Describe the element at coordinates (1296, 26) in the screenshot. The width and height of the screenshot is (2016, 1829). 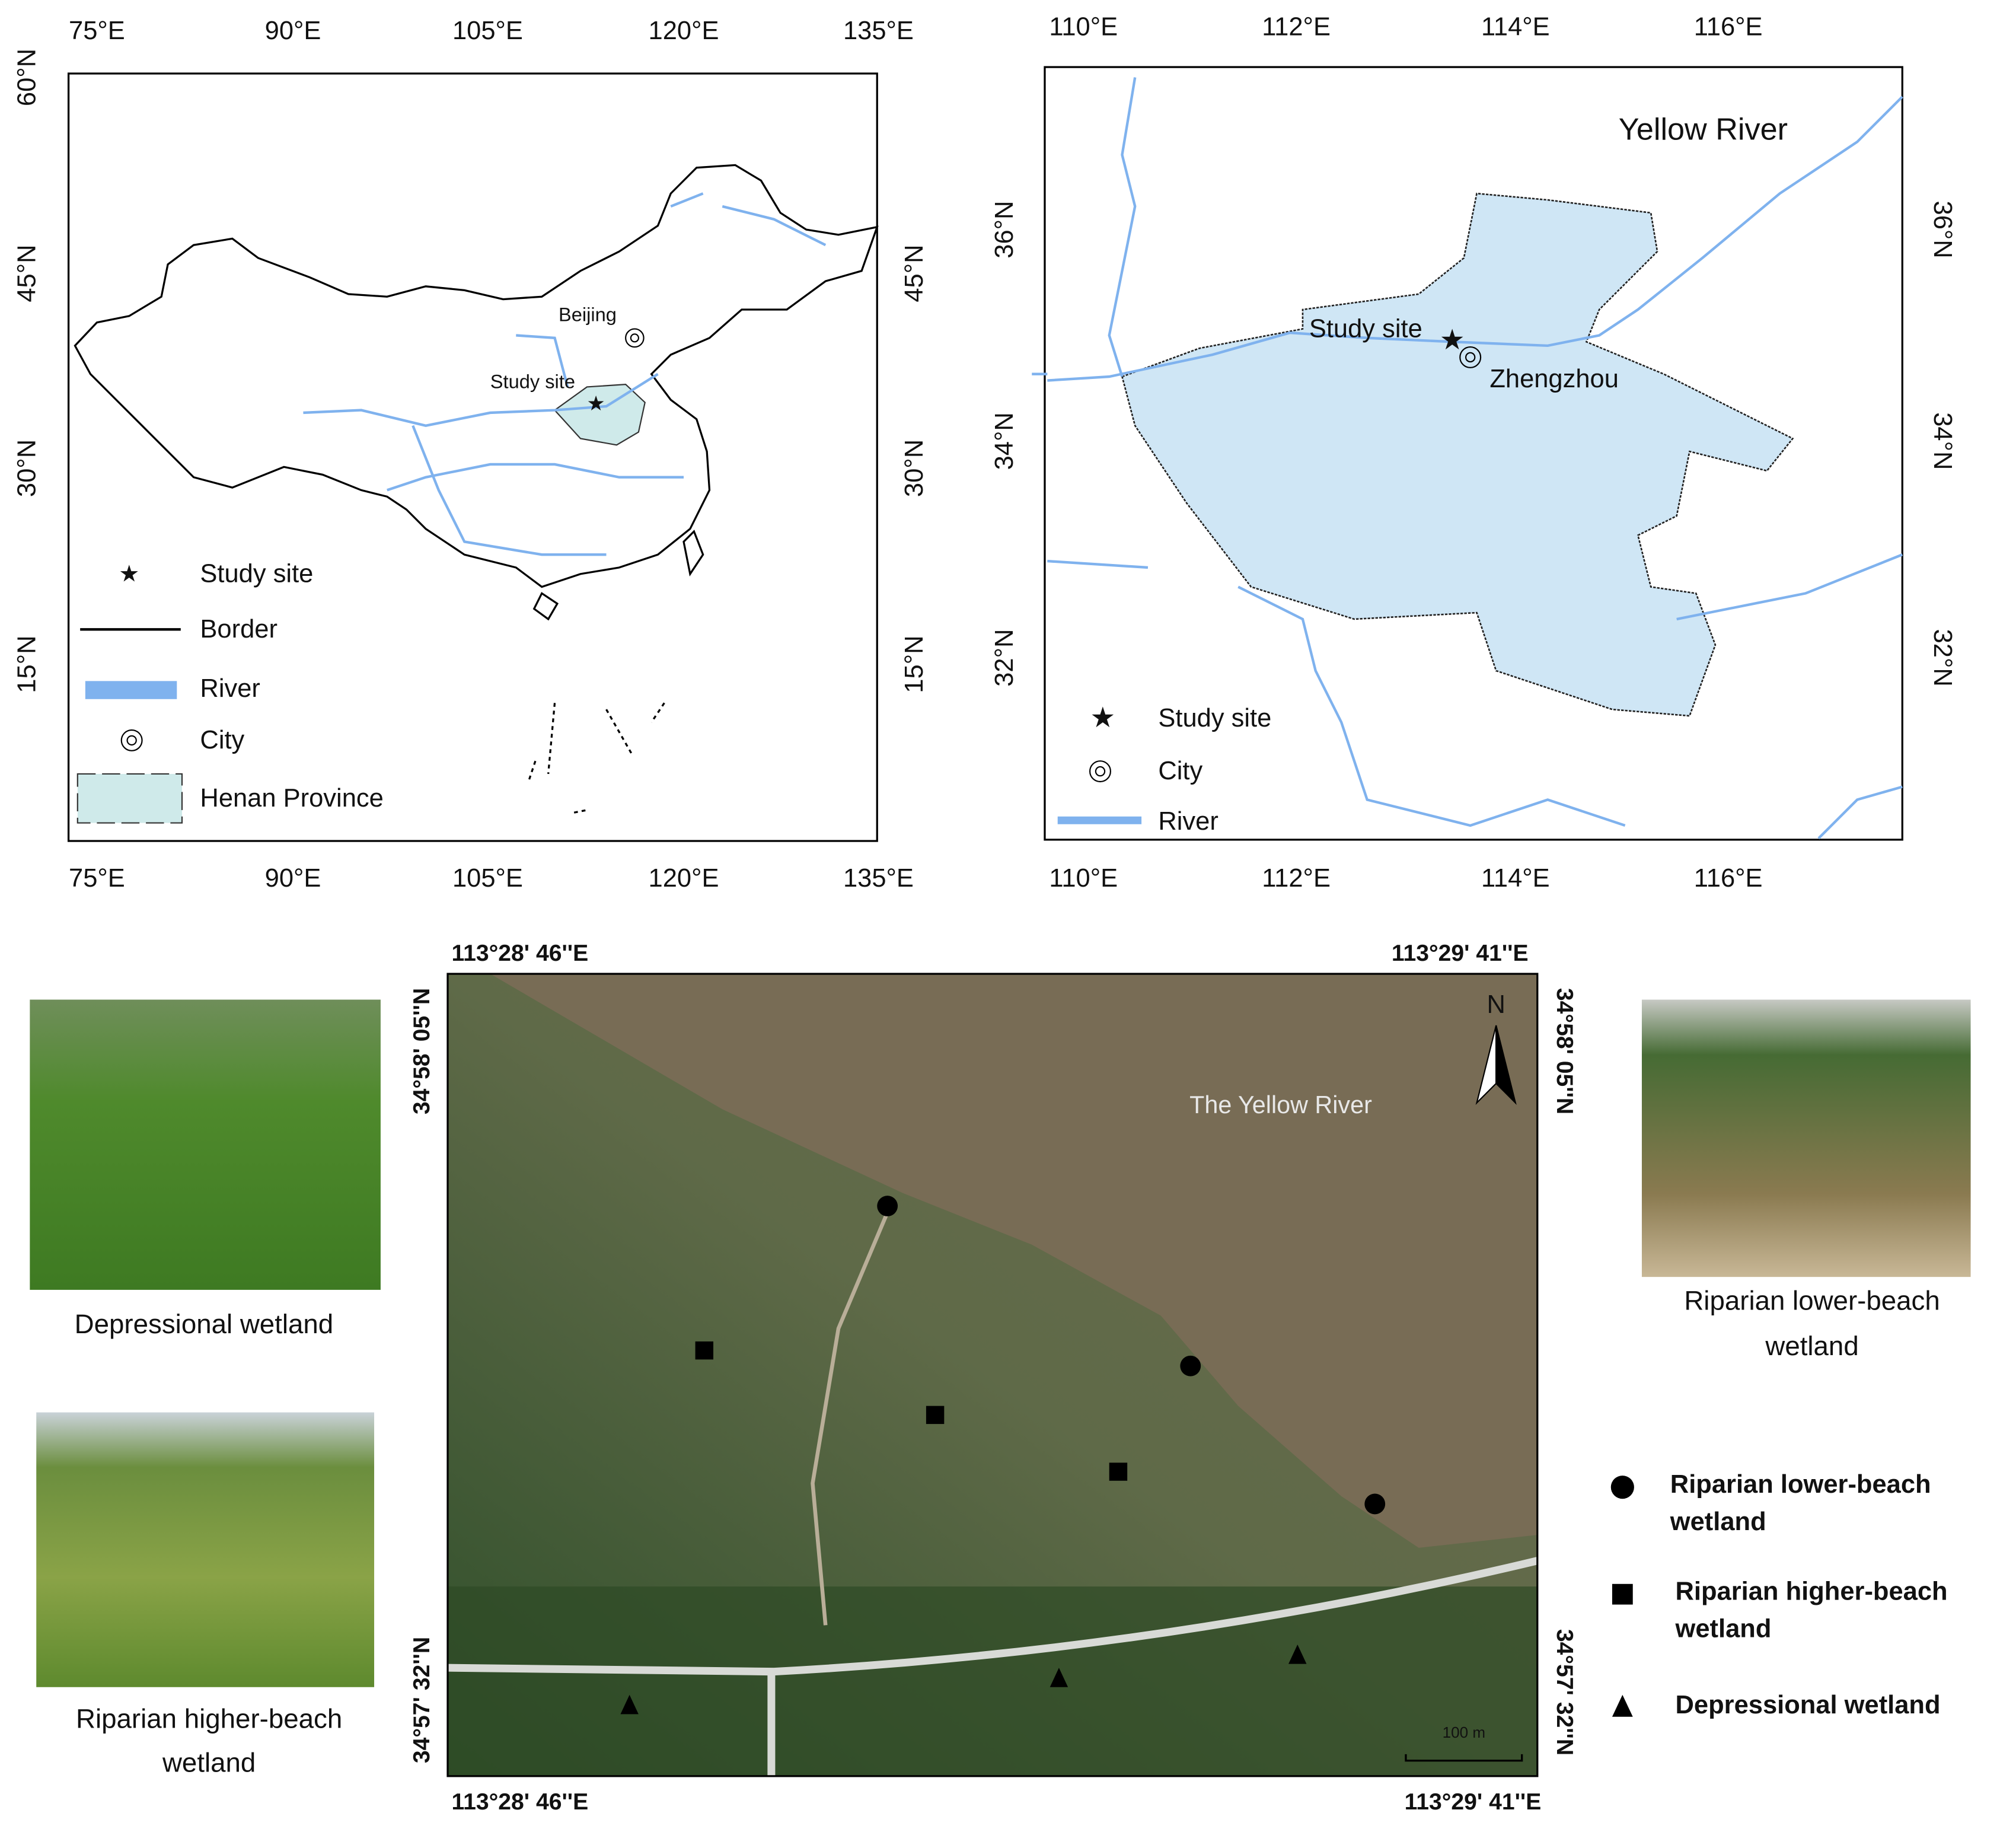
I see `lon-tick-label: 112°E` at that location.